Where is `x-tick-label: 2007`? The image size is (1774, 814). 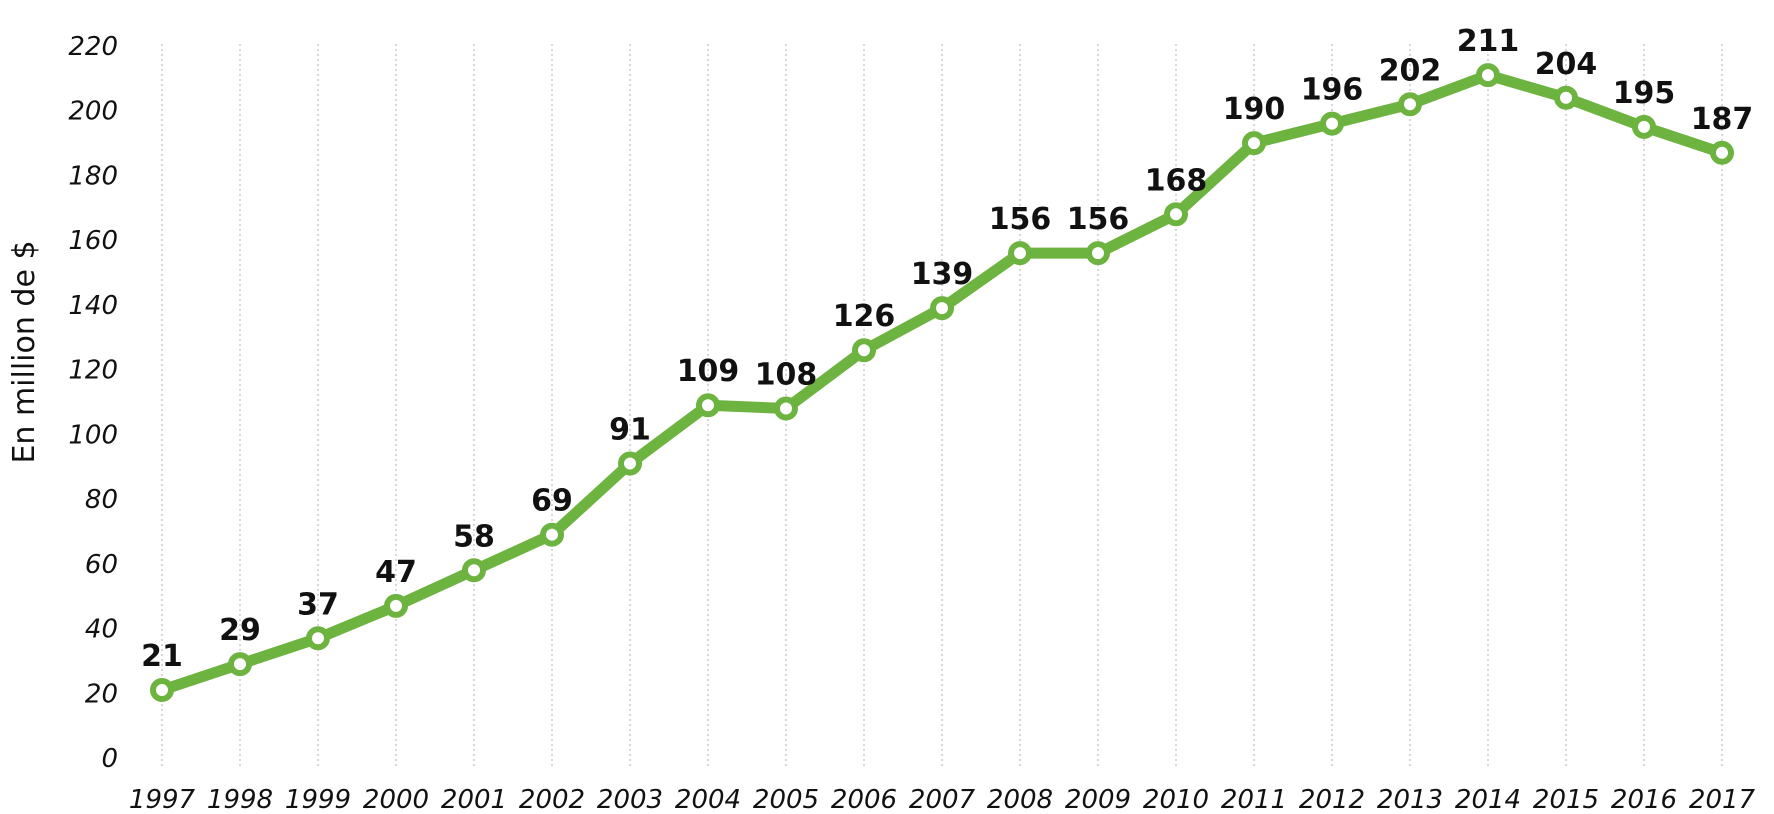 x-tick-label: 2007 is located at coordinates (942, 799).